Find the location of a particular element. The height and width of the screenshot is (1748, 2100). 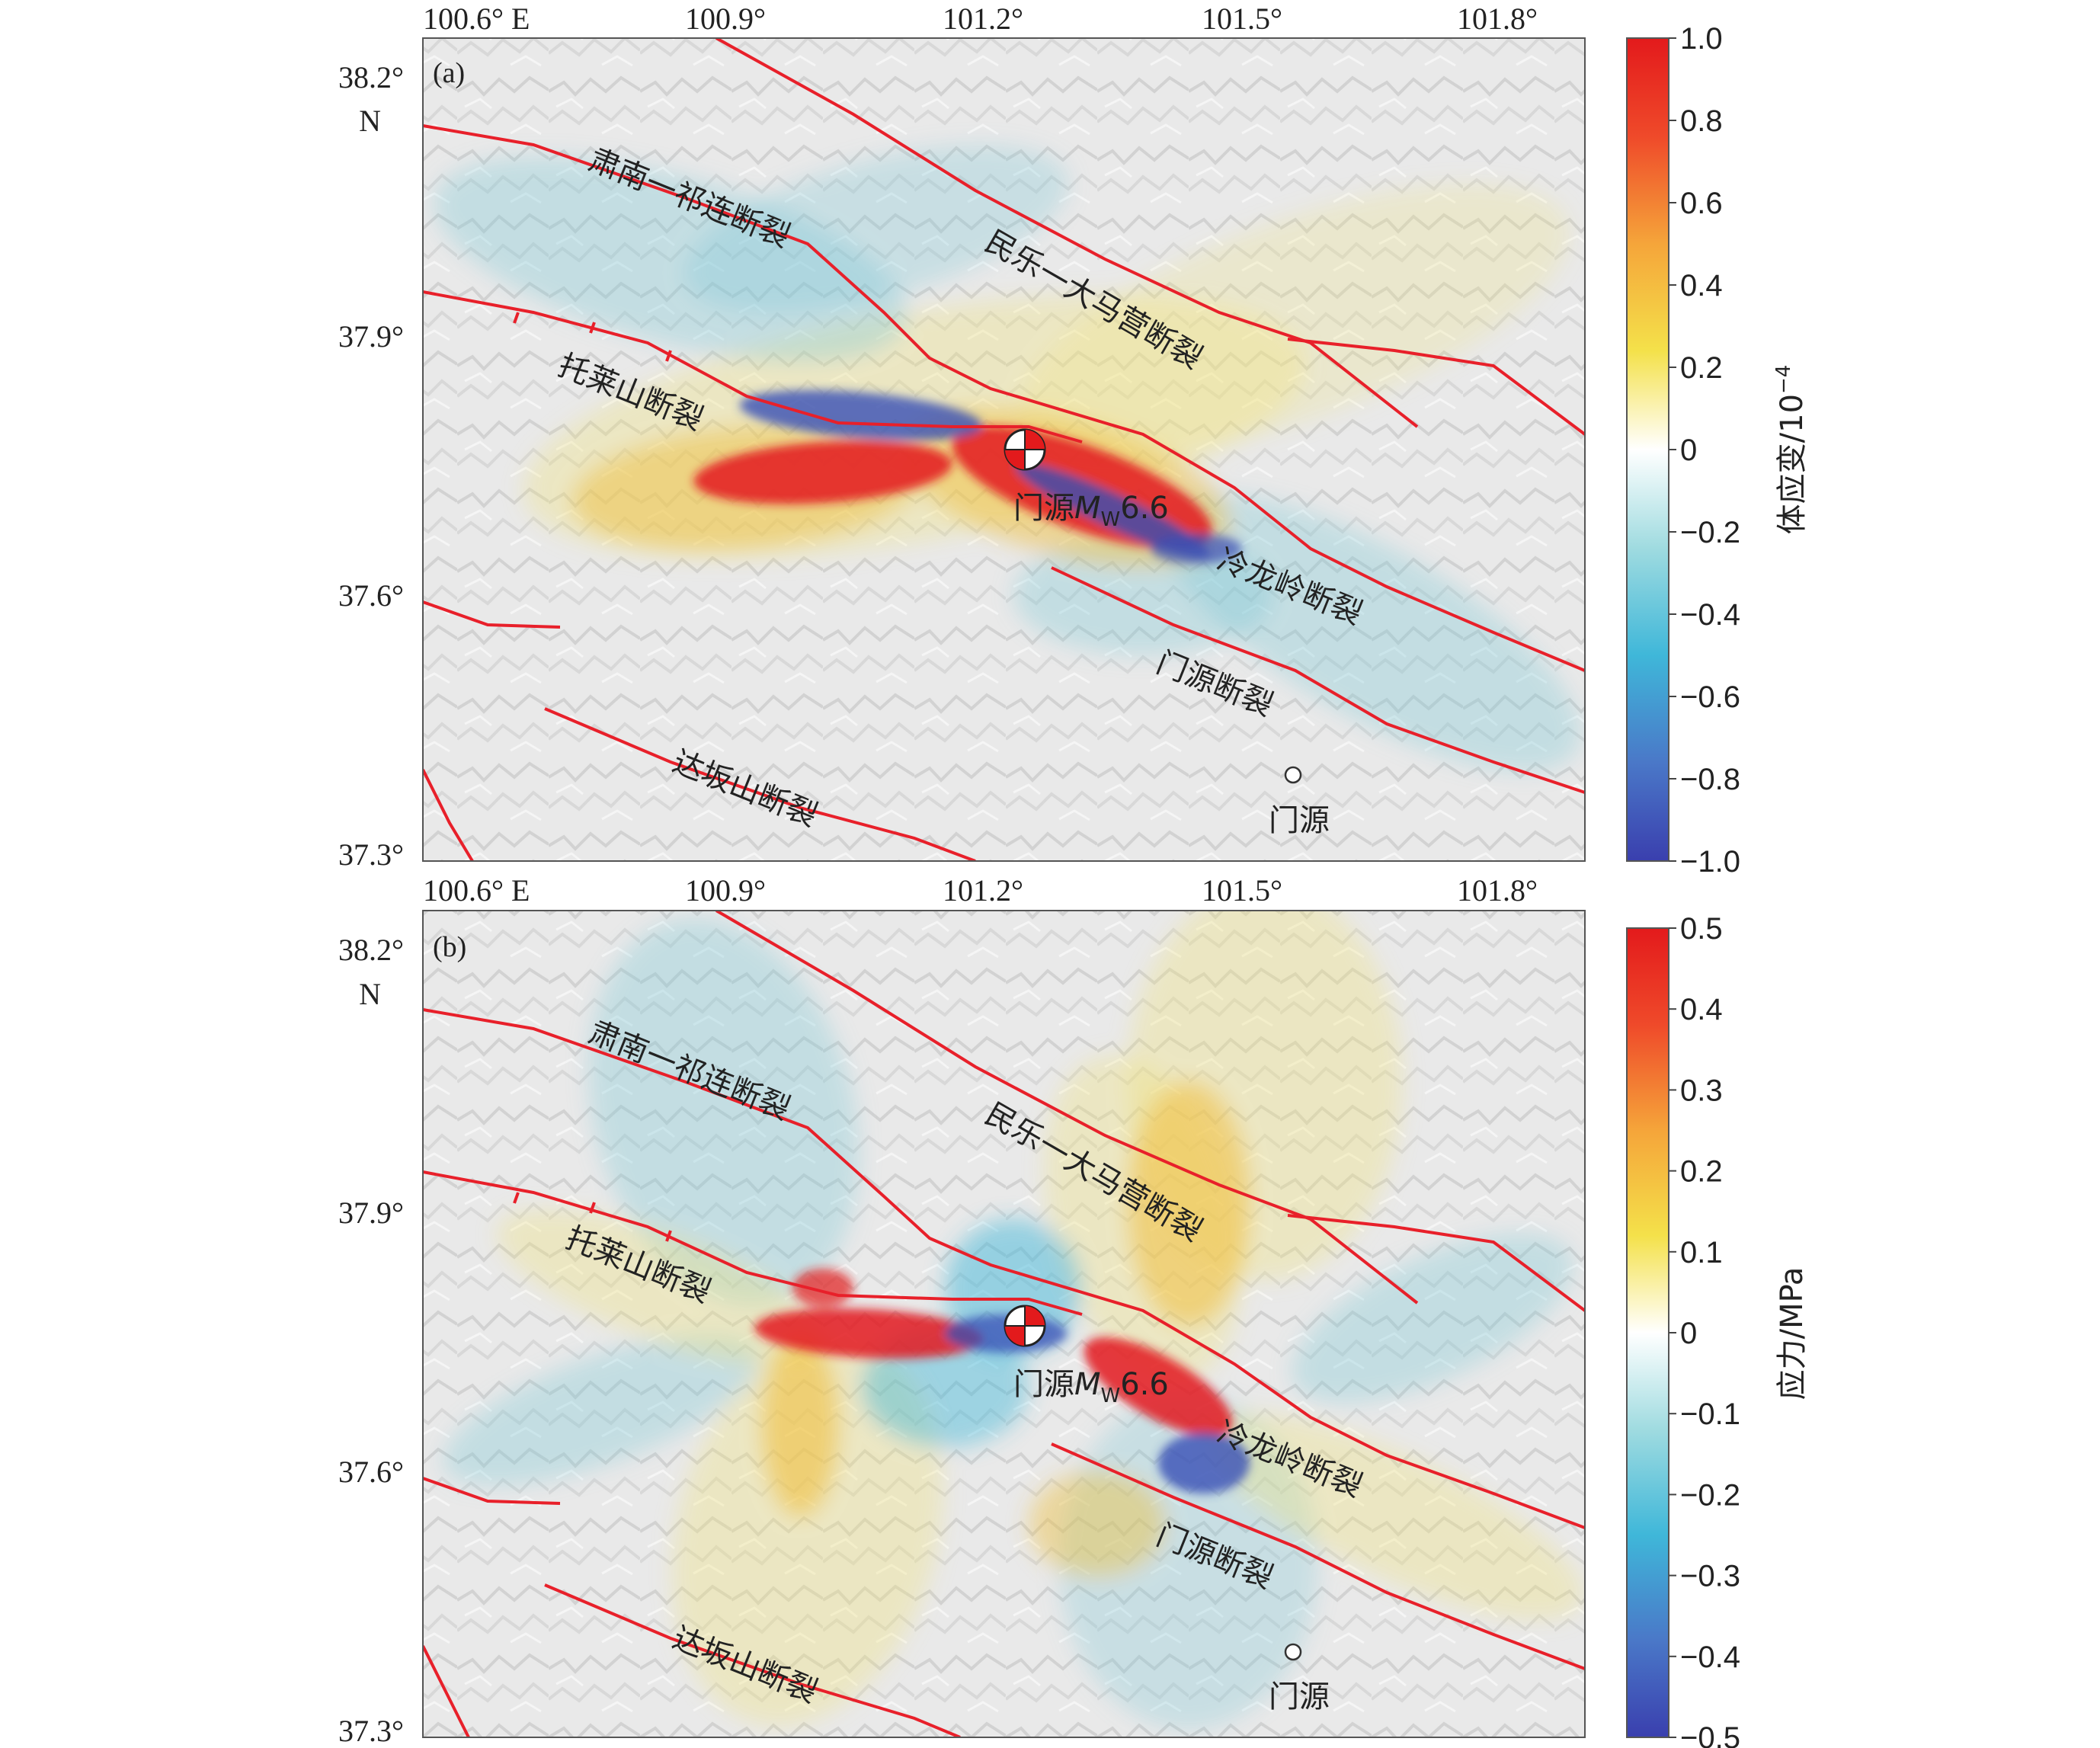

colorbar-ticks: 1.0 0.8 0.6 0.4 0.2 0 −0.2 −0.4 −0.6 −0.8 −1.0 is located at coordinates (1704, 450).